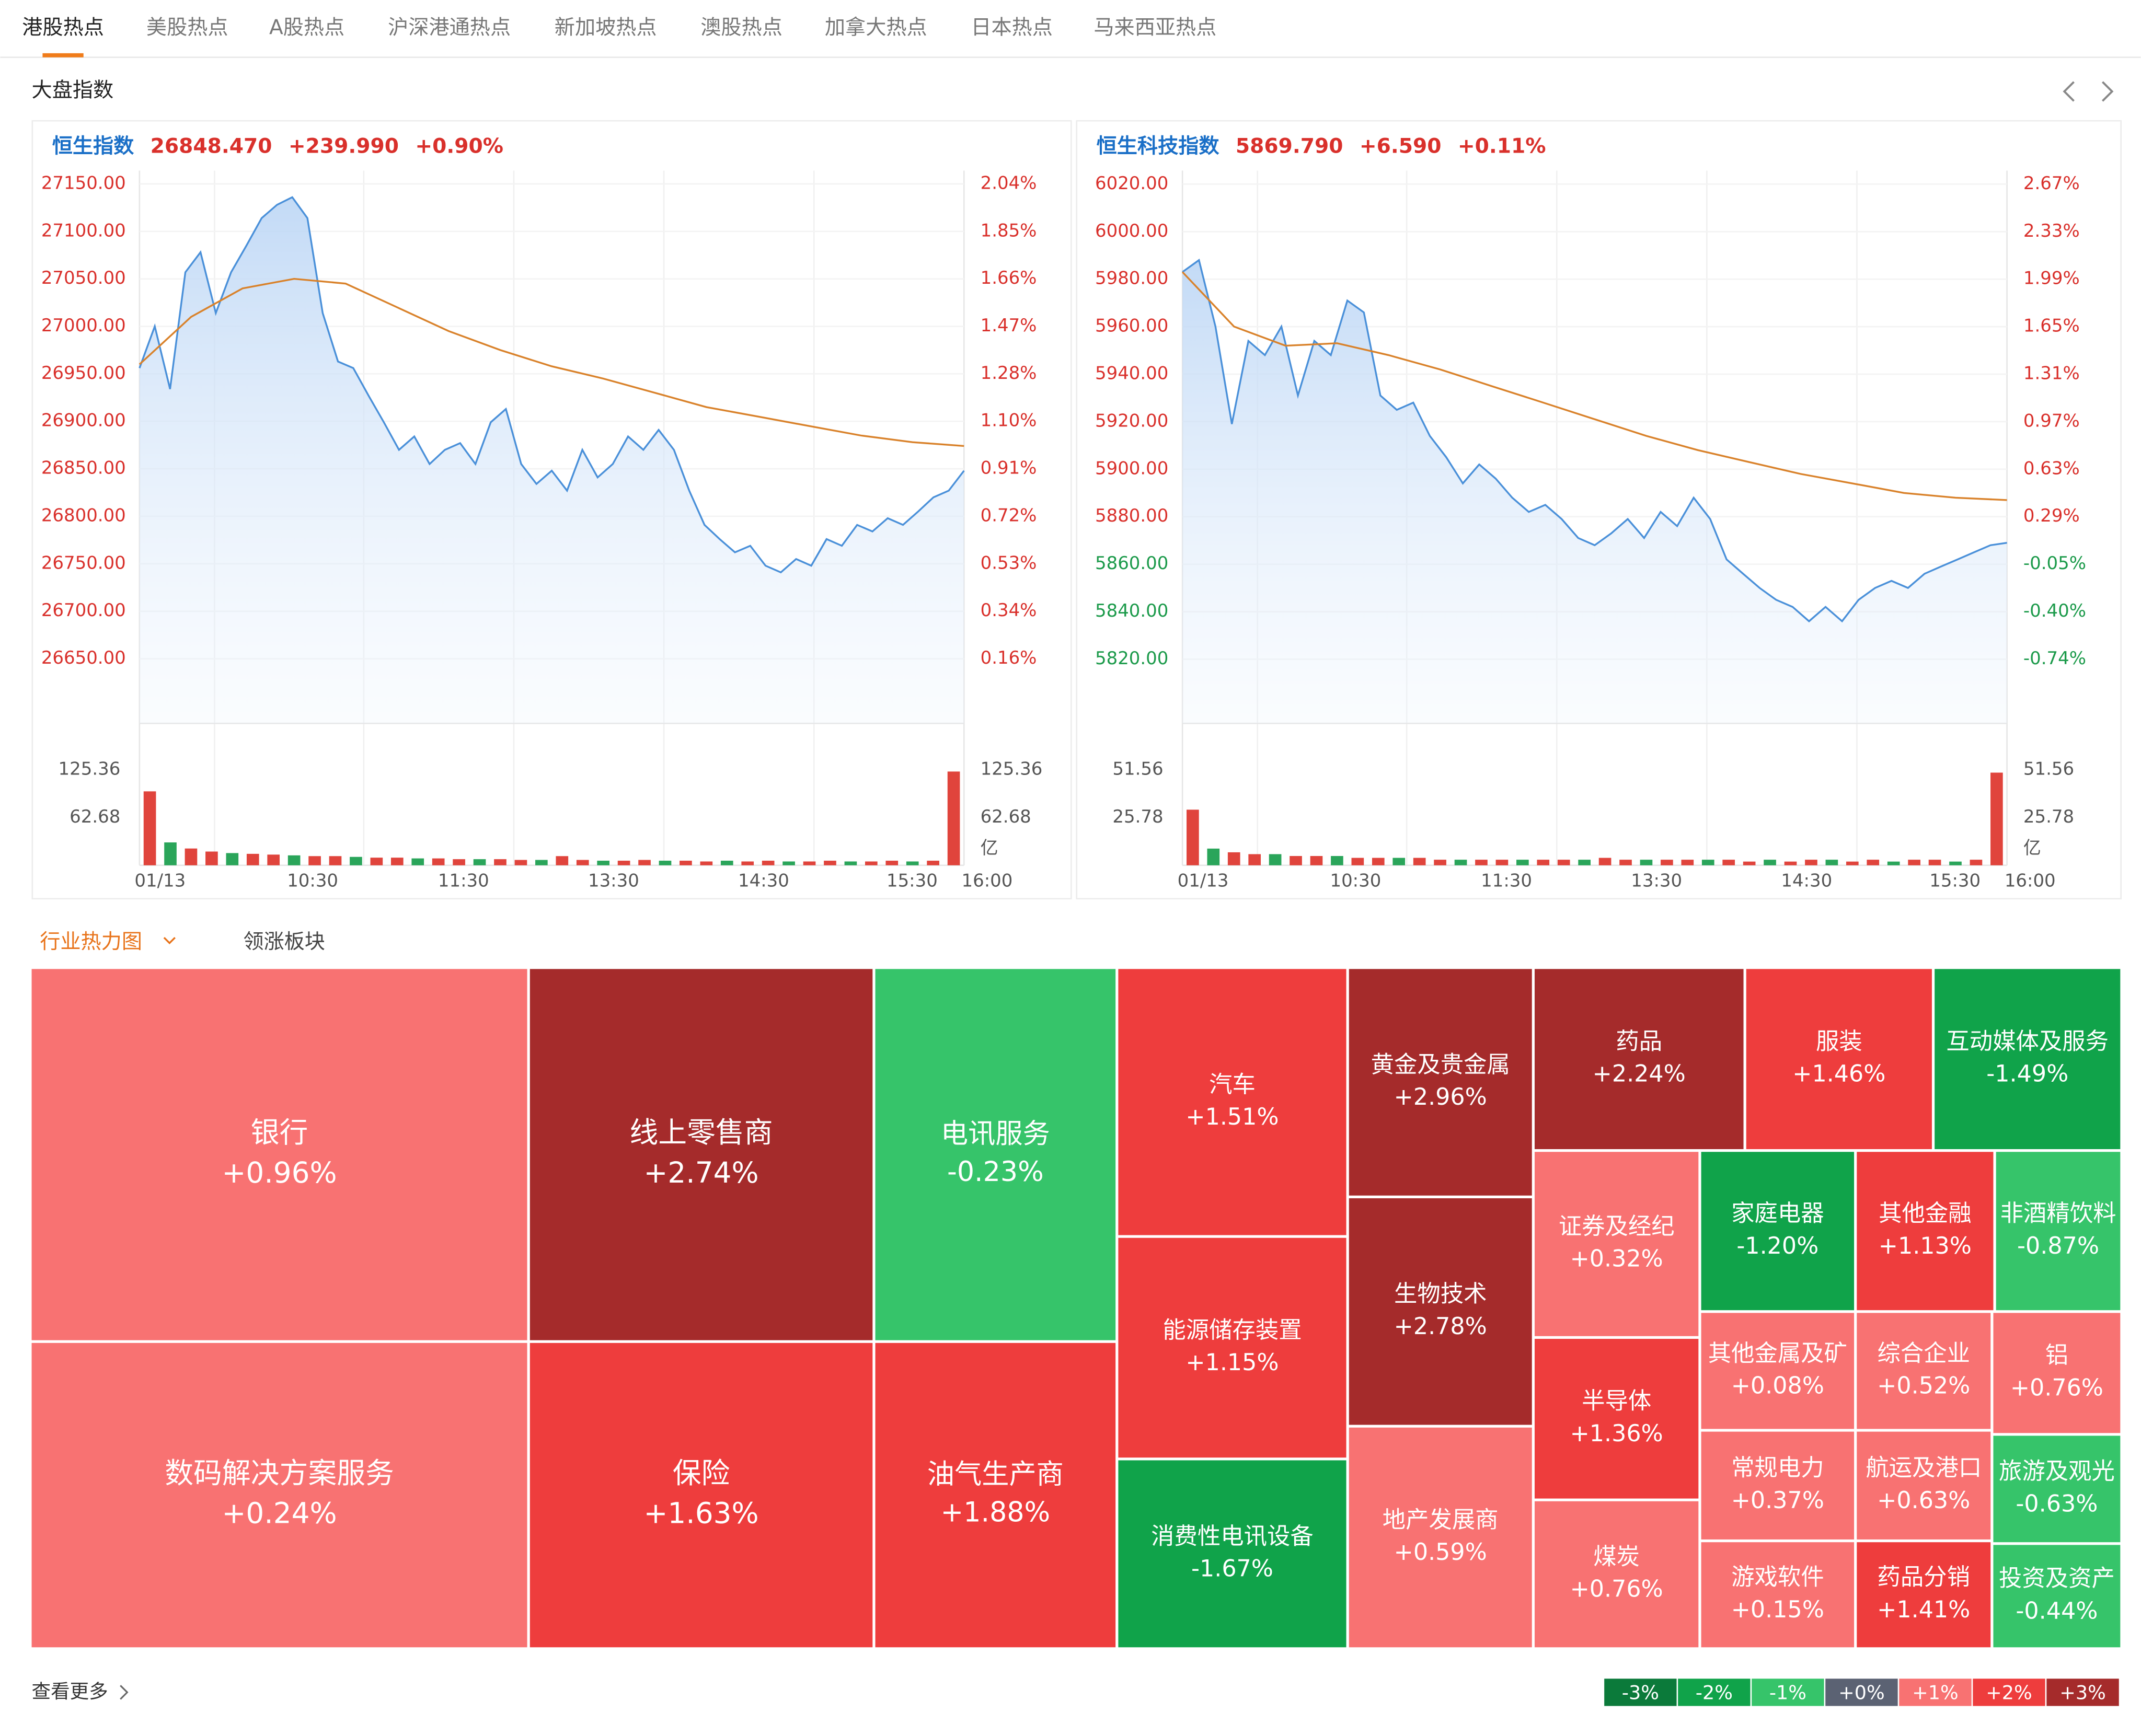 The width and height of the screenshot is (2141, 1736). What do you see at coordinates (1012, 769) in the screenshot?
I see `volume-tick-label: 125.36` at bounding box center [1012, 769].